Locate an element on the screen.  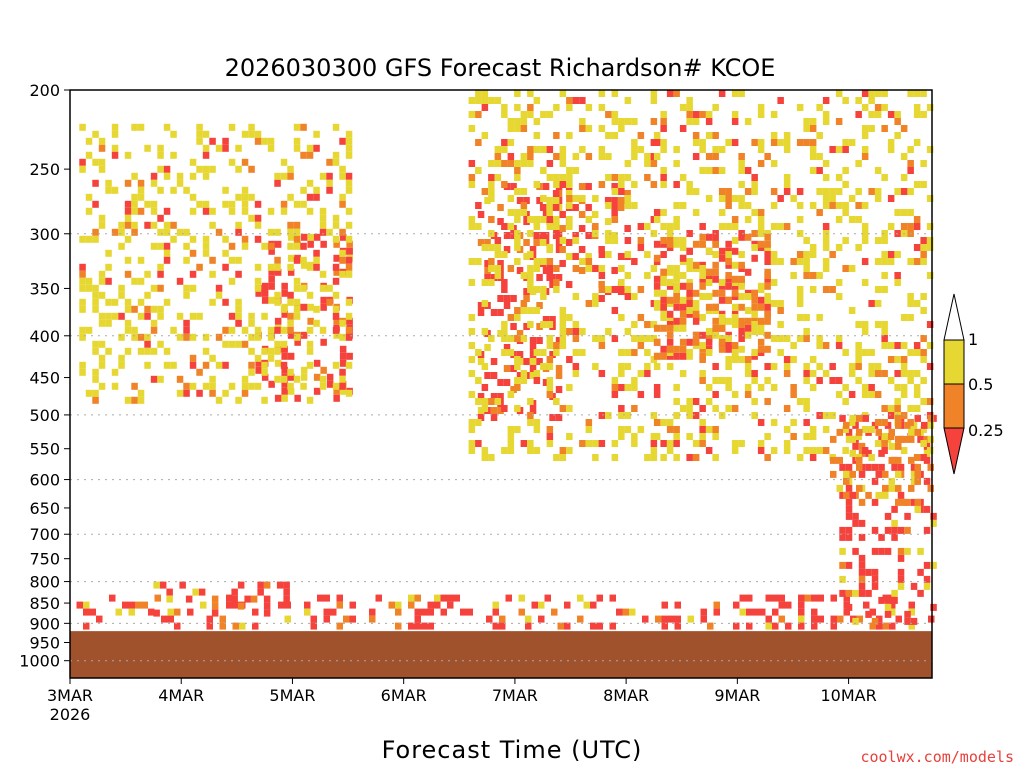
x-tick-label: 9MAR is located at coordinates (737, 695).